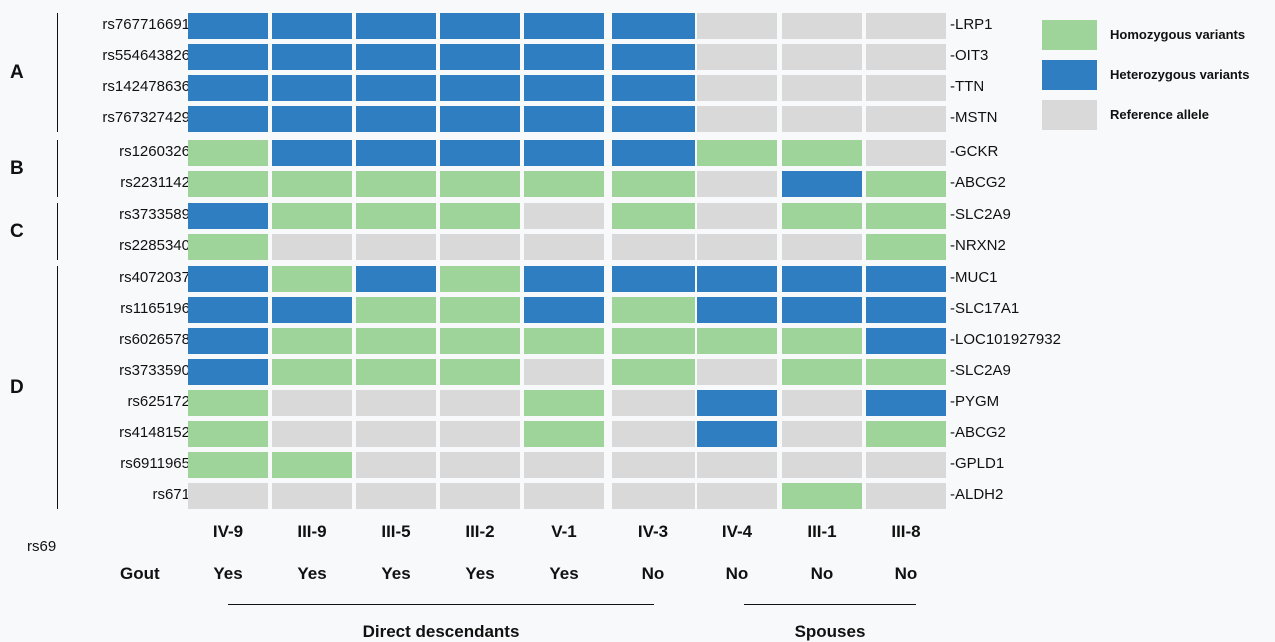 This screenshot has height=642, width=1275. I want to click on section-label: Direct descendants, so click(441, 631).